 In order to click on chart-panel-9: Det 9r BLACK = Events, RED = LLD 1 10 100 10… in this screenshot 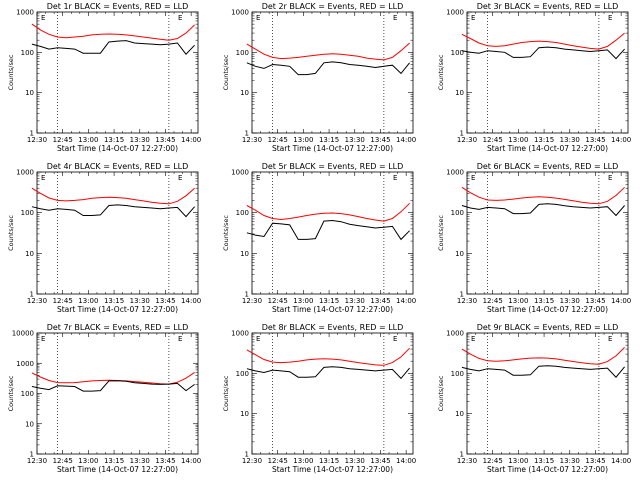, I will do `click(534, 398)`.